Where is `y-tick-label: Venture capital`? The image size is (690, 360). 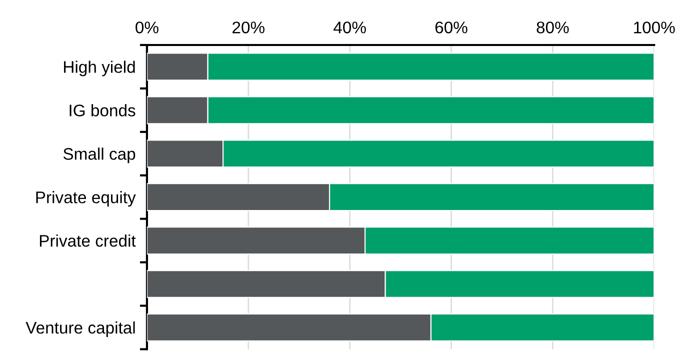 y-tick-label: Venture capital is located at coordinates (80, 329).